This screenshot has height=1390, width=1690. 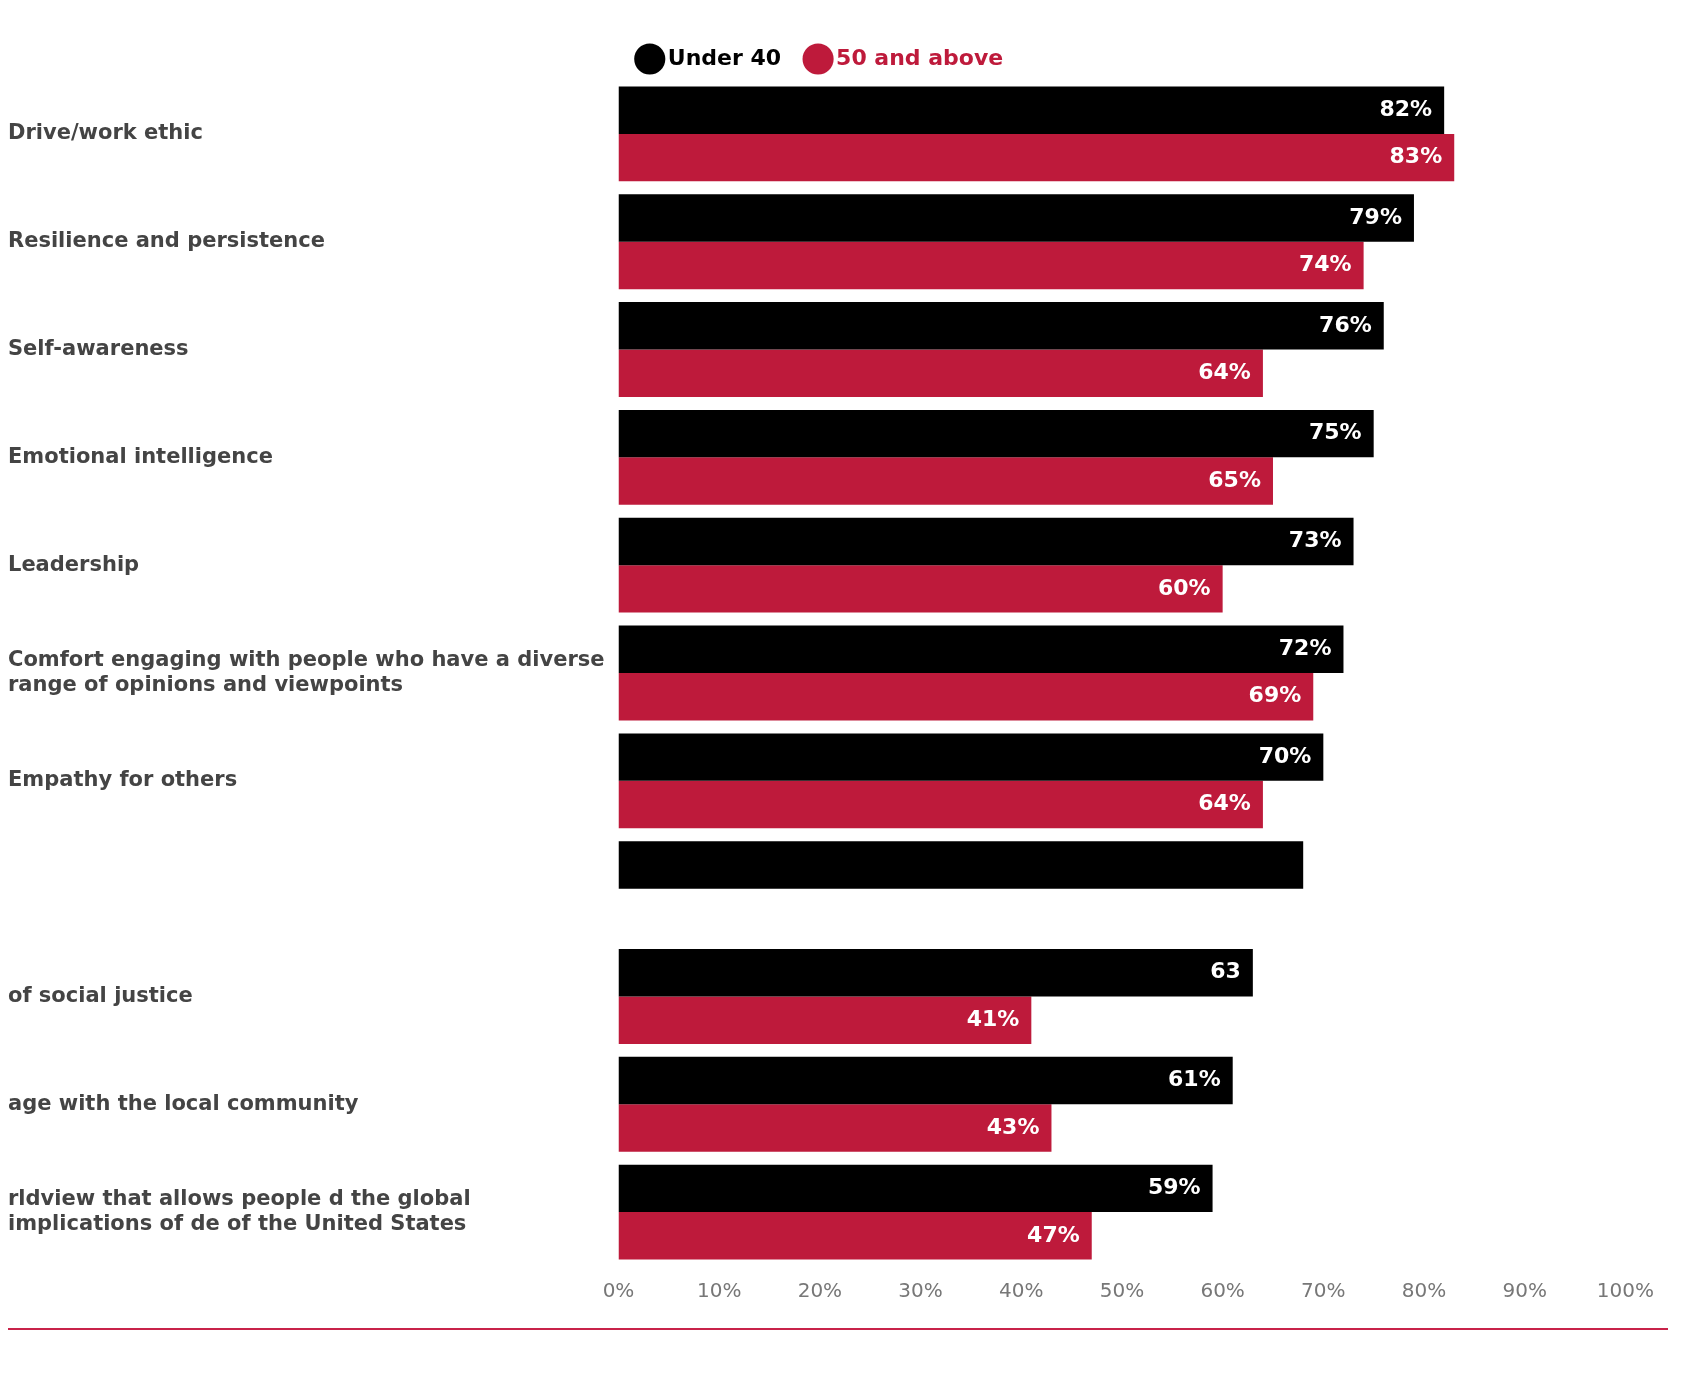 I want to click on data-label: 43%, so click(x=1013, y=1126).